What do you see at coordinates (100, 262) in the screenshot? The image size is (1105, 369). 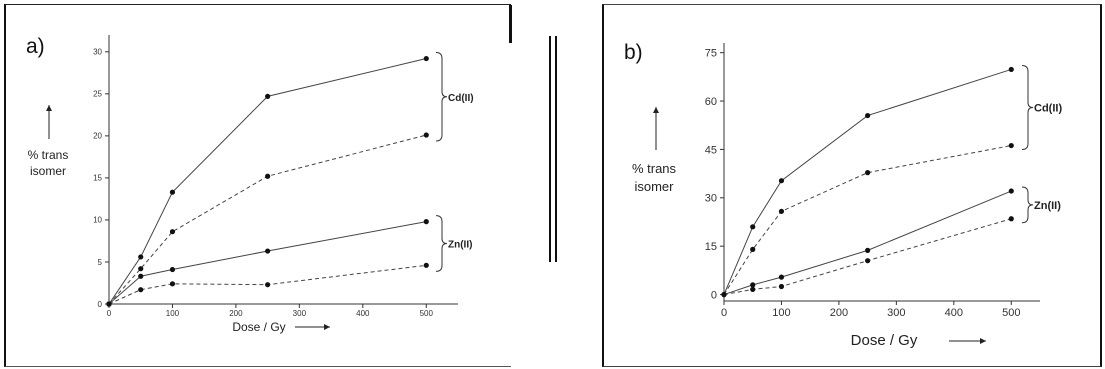 I see `y-tick-label: 5` at bounding box center [100, 262].